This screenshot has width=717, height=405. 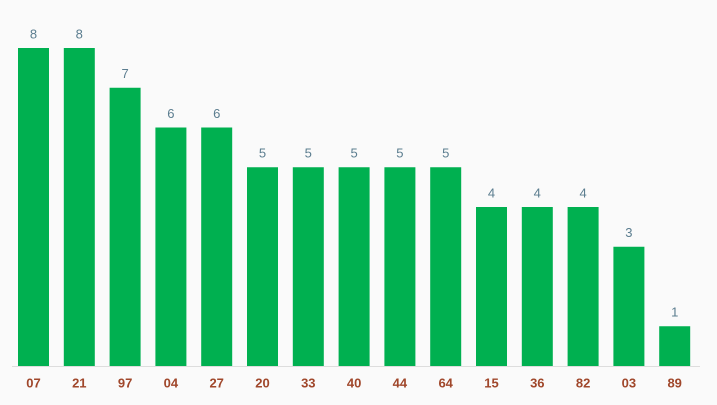 What do you see at coordinates (308, 382) in the screenshot?
I see `x-tick-label: 33` at bounding box center [308, 382].